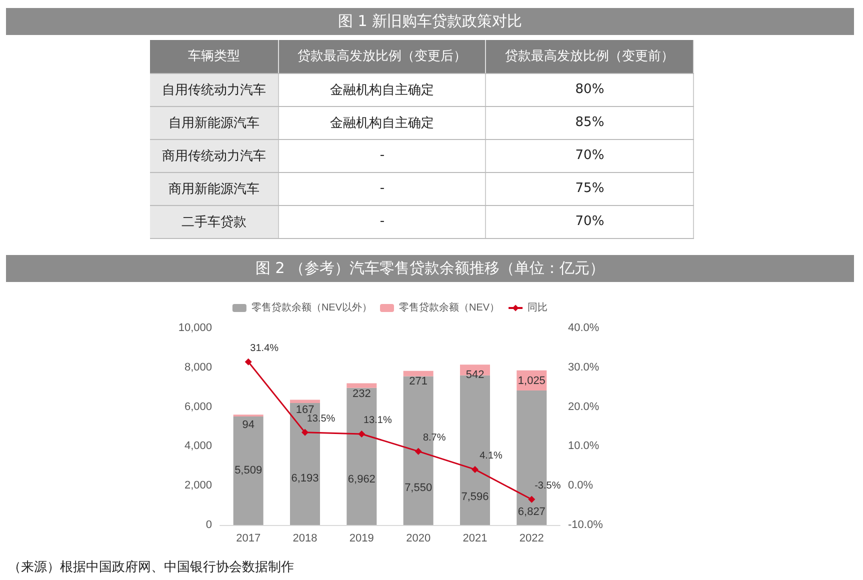 This screenshot has height=580, width=863. What do you see at coordinates (532, 512) in the screenshot?
I see `data-label: 6,827` at bounding box center [532, 512].